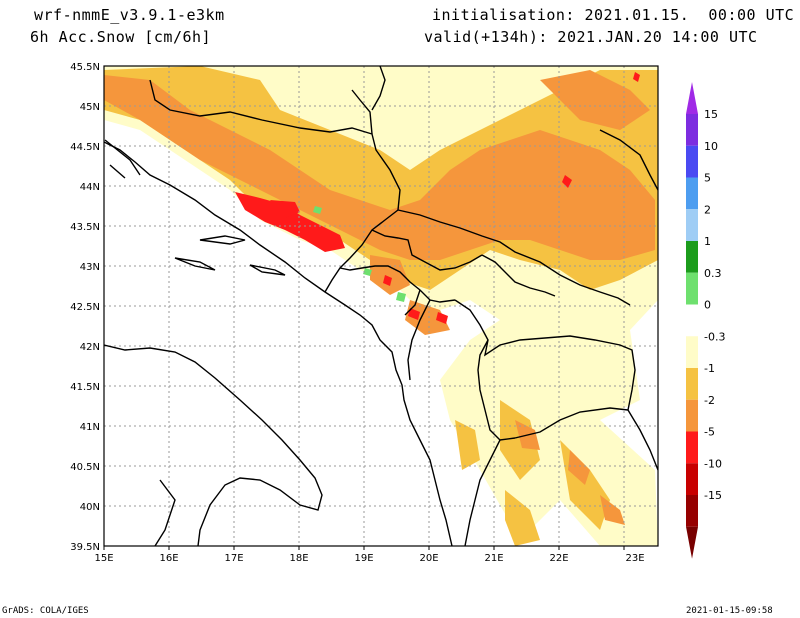 Image resolution: width=800 pixels, height=618 pixels. I want to click on lon-label: 15E, so click(103, 558).